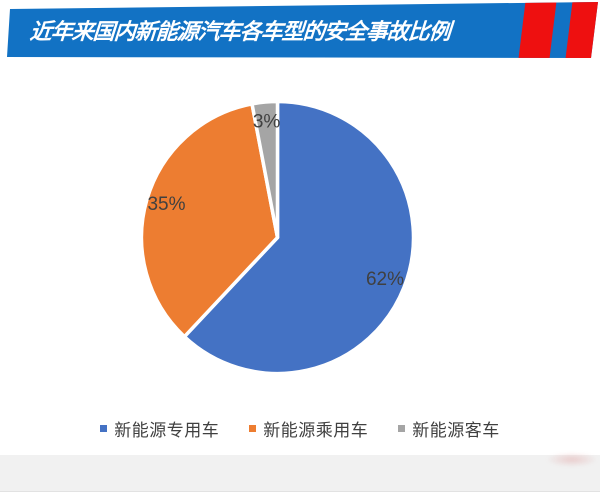  I want to click on banner-stripe-icon, so click(537, 30).